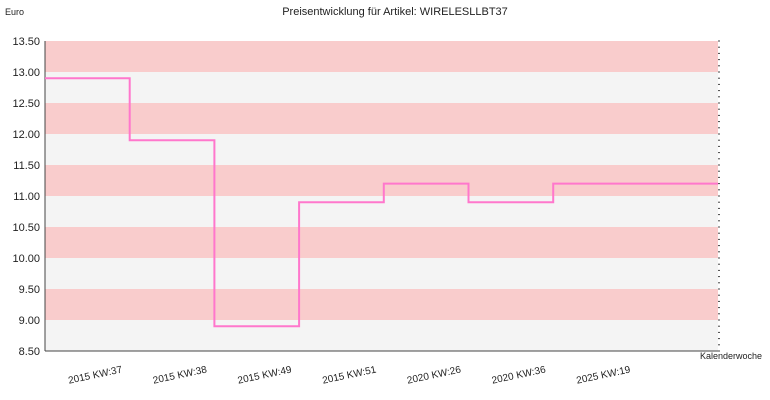 The image size is (770, 400). I want to click on y-tick-label: 10.00, so click(26, 259).